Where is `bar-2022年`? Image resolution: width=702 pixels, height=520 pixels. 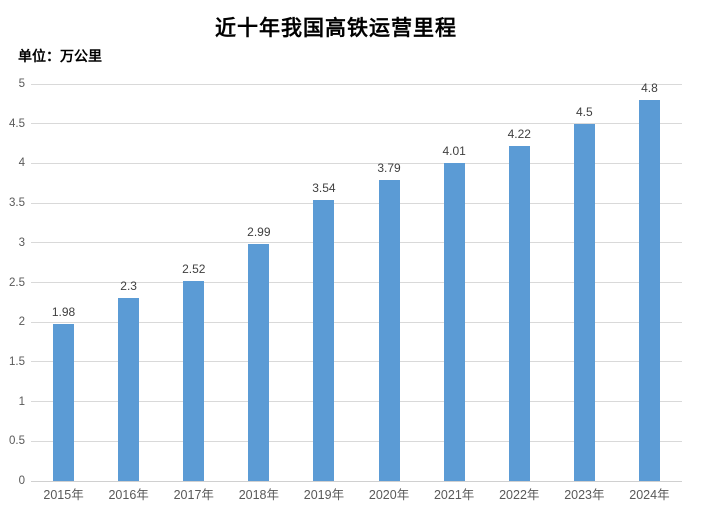 bar-2022年 is located at coordinates (519, 313).